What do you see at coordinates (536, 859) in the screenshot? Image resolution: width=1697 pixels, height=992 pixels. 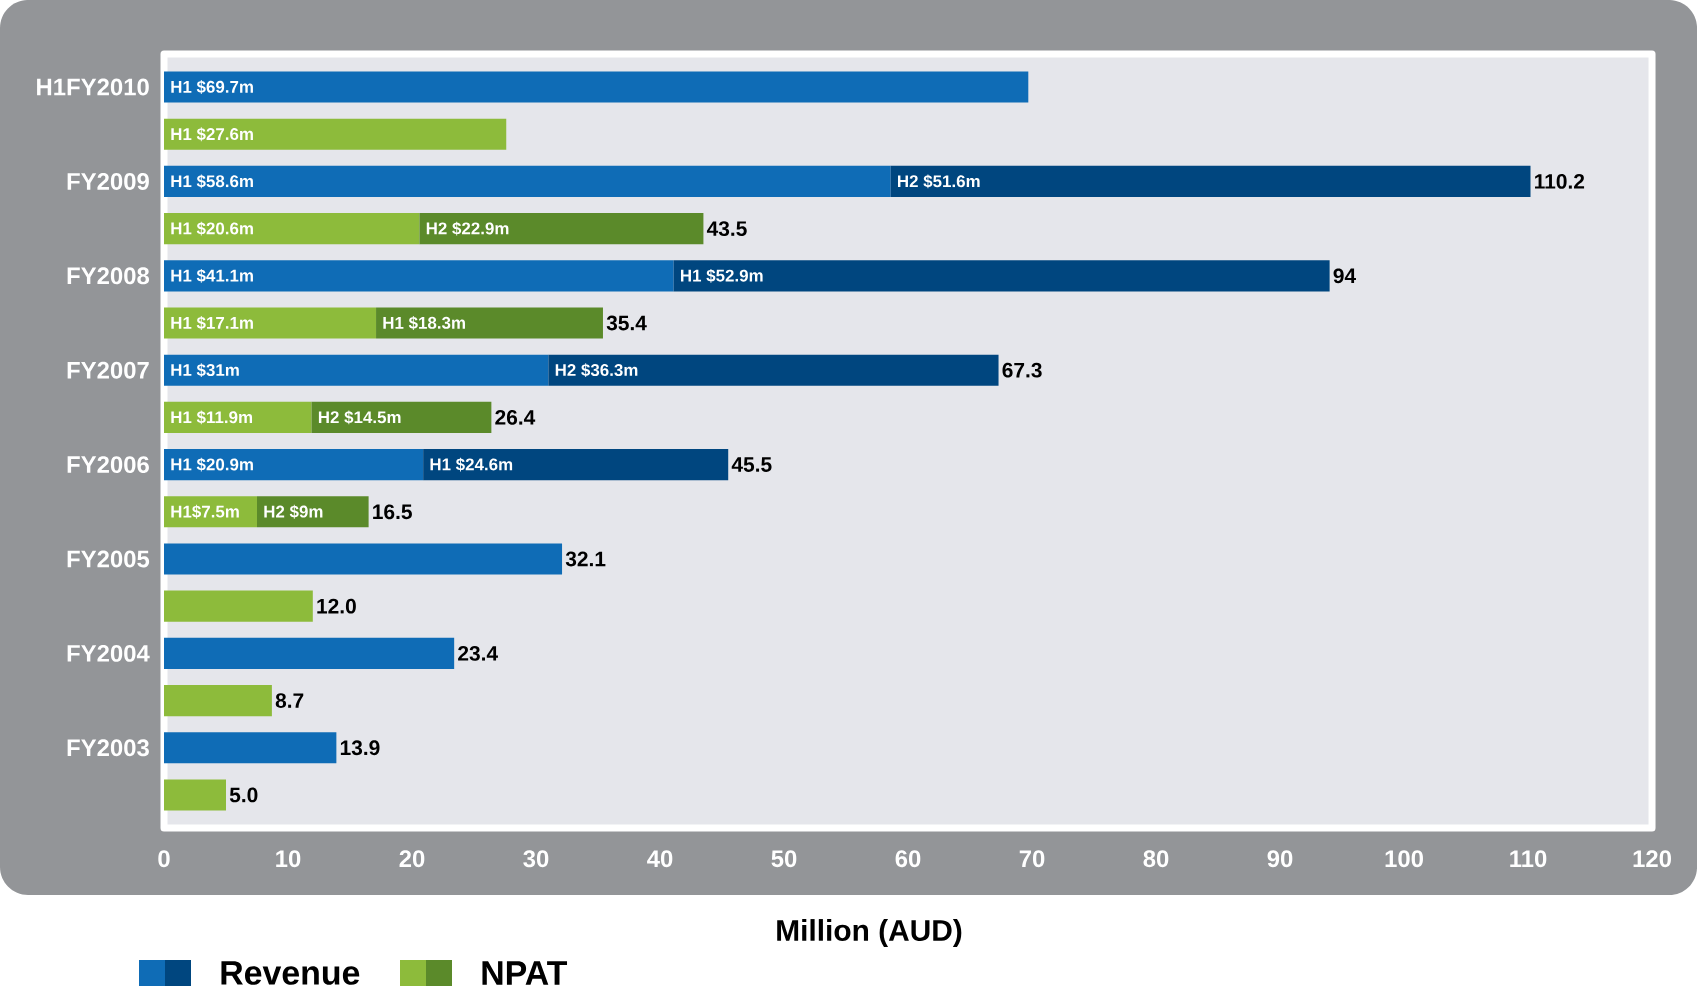 I see `x-tick-label: 30` at bounding box center [536, 859].